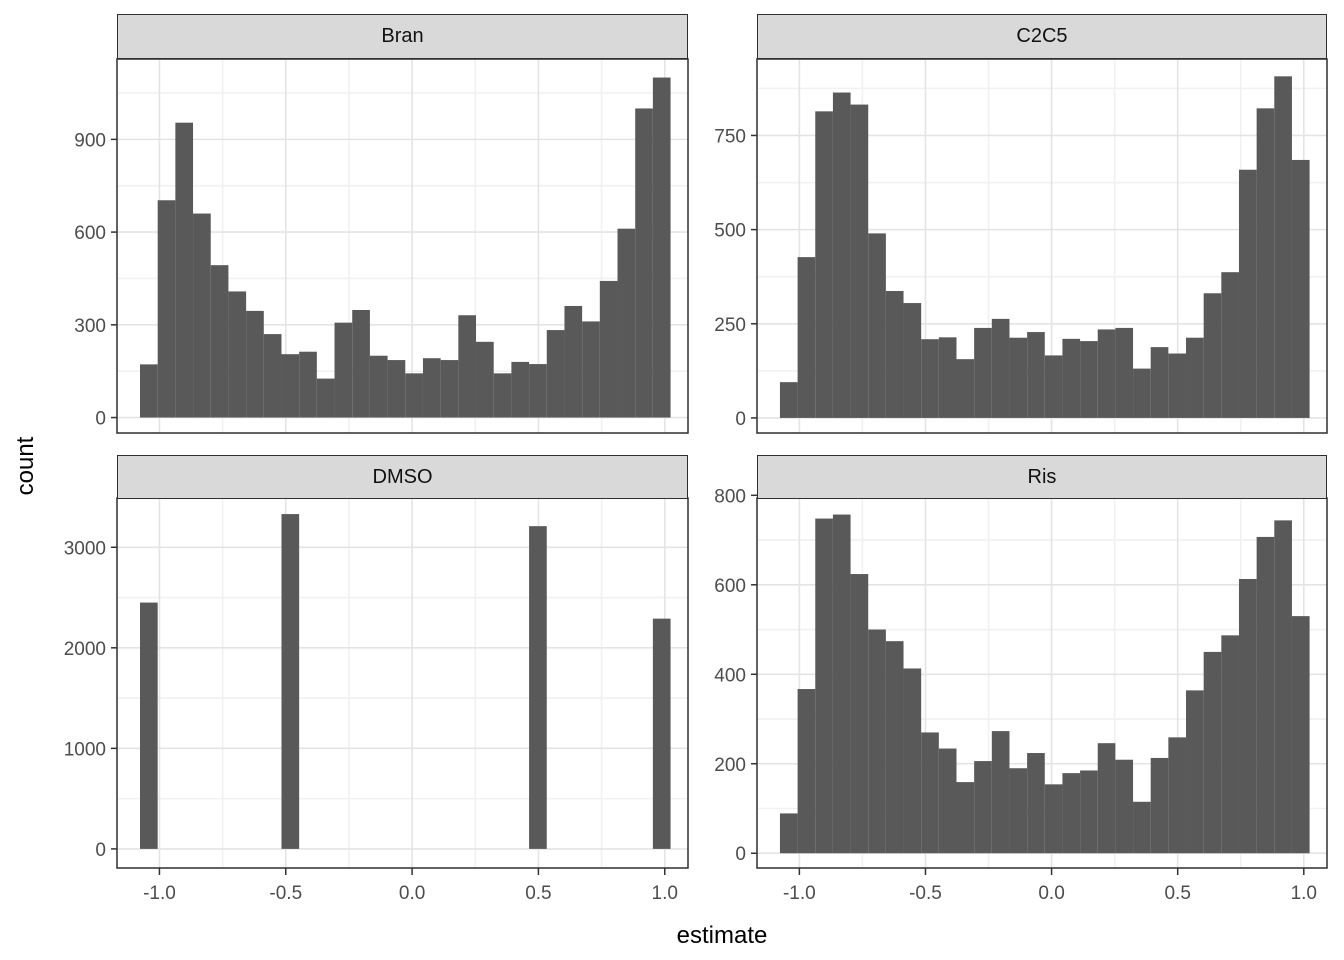 This screenshot has width=1344, height=960. What do you see at coordinates (85, 749) in the screenshot?
I see `y-tick-label: 1000` at bounding box center [85, 749].